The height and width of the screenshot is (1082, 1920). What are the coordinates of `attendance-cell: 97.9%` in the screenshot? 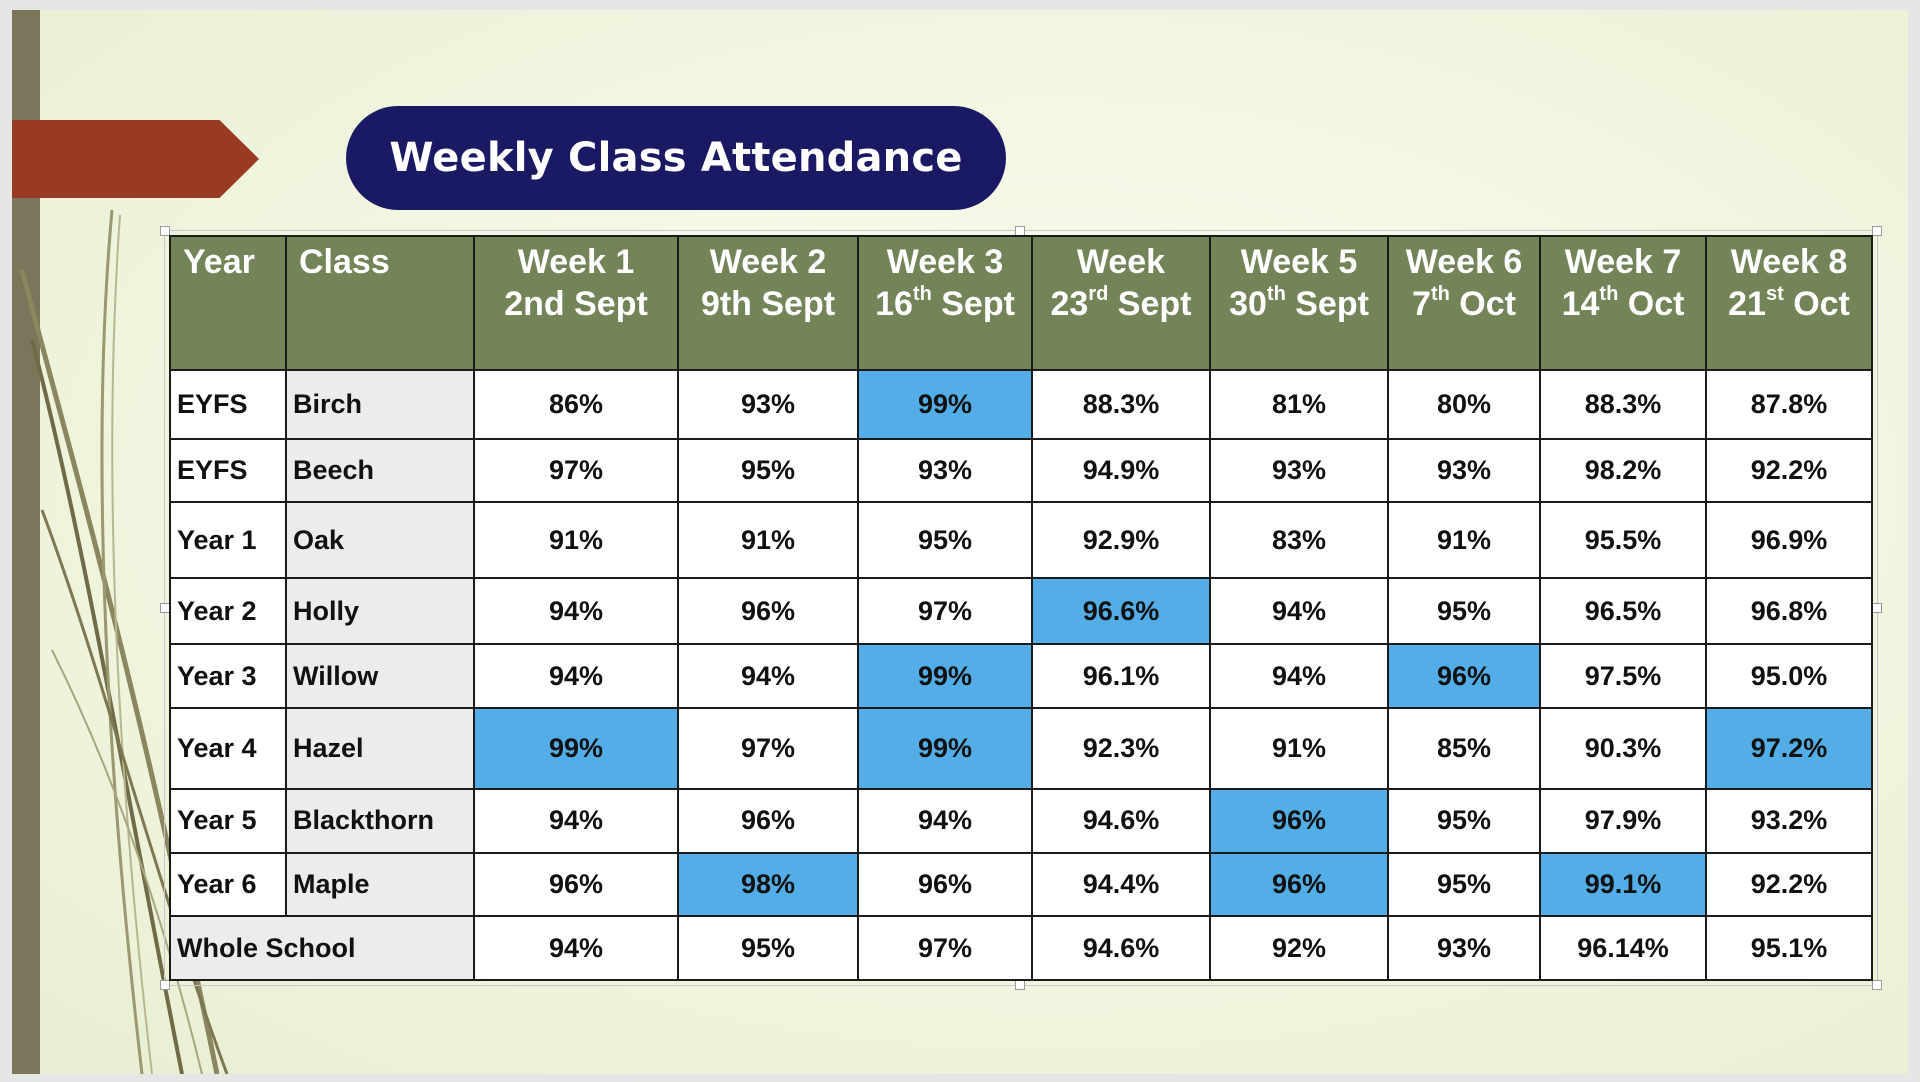 It's located at (1623, 820).